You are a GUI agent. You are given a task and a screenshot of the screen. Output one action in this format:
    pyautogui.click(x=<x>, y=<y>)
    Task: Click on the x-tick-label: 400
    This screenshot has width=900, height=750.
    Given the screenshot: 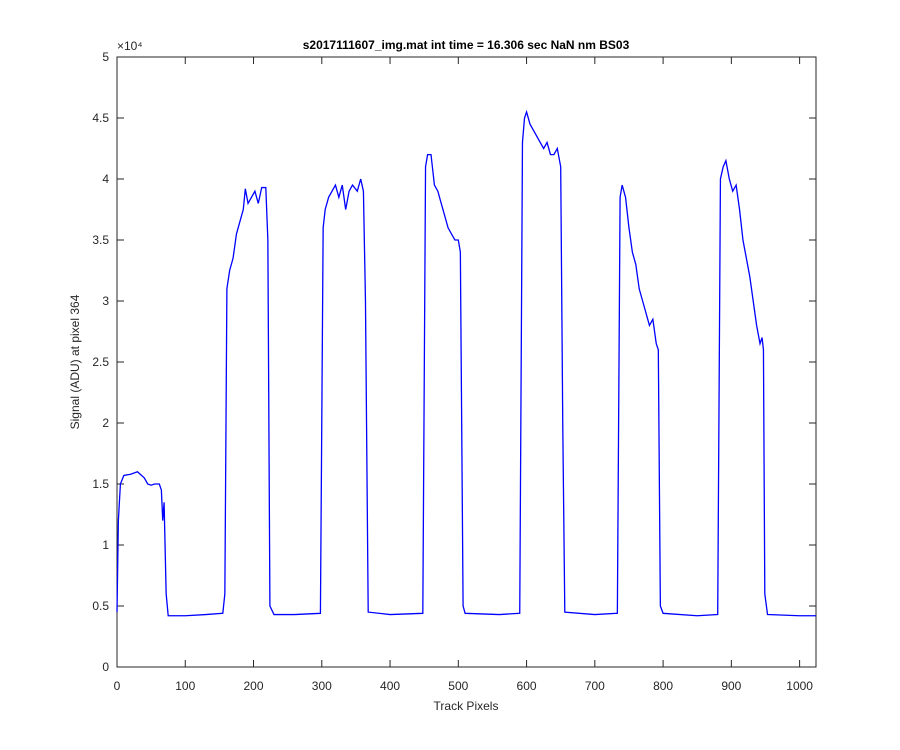 What is the action you would take?
    pyautogui.click(x=390, y=686)
    